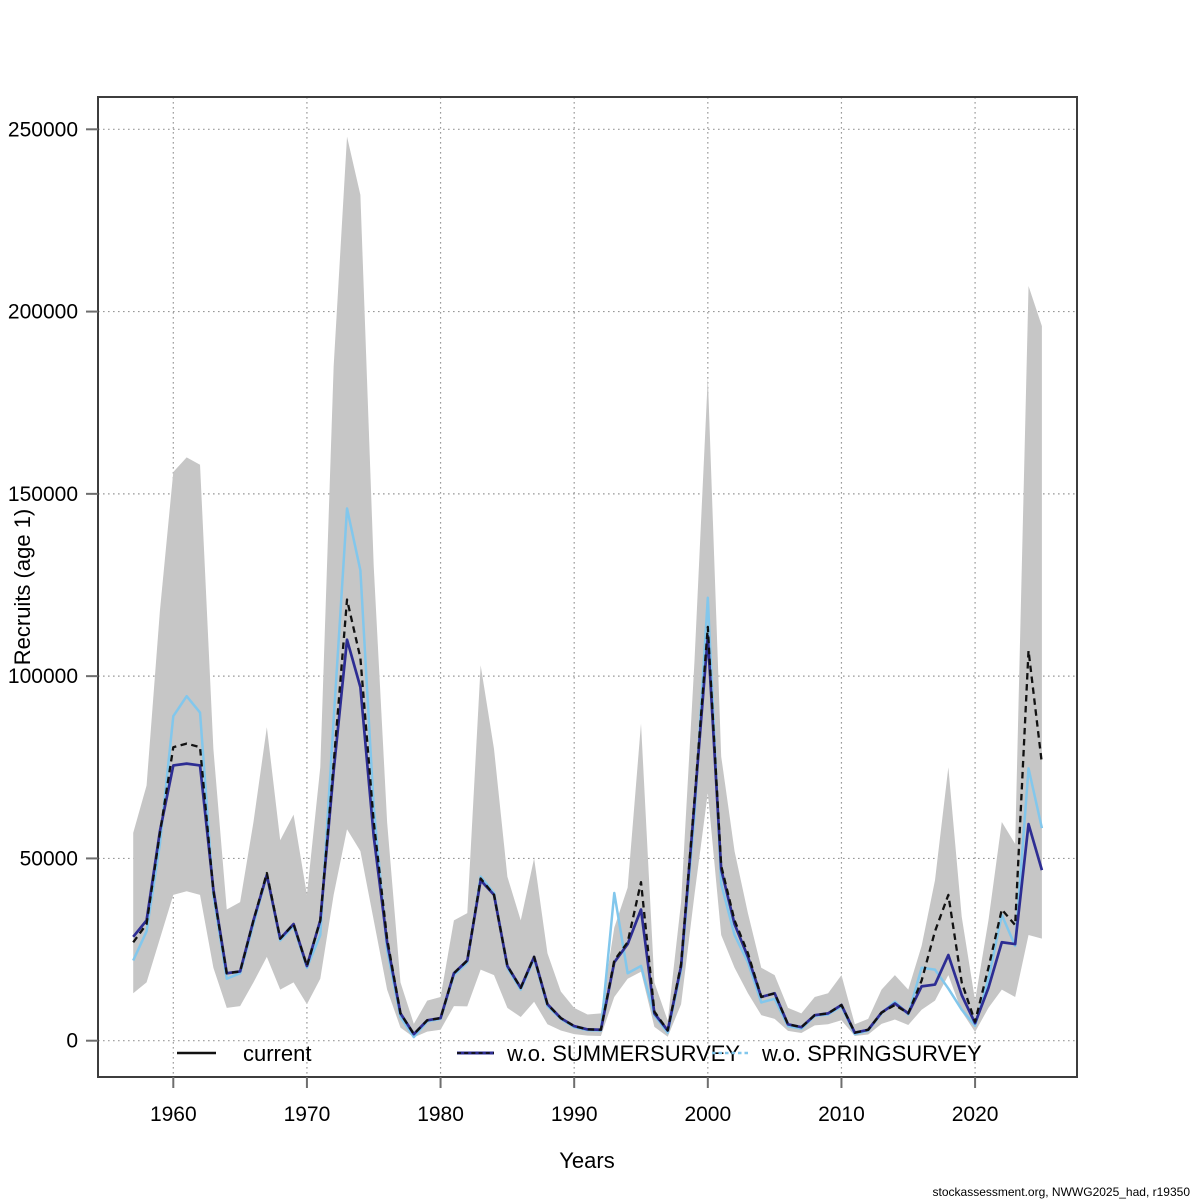  What do you see at coordinates (22, 587) in the screenshot?
I see `y-axis-title: Recruits (age 1)` at bounding box center [22, 587].